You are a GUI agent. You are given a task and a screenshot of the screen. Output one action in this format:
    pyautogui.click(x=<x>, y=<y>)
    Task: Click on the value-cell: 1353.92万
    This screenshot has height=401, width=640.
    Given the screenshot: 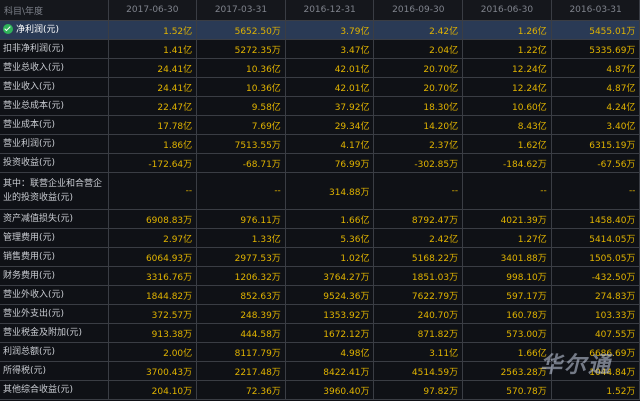 What is the action you would take?
    pyautogui.click(x=330, y=314)
    